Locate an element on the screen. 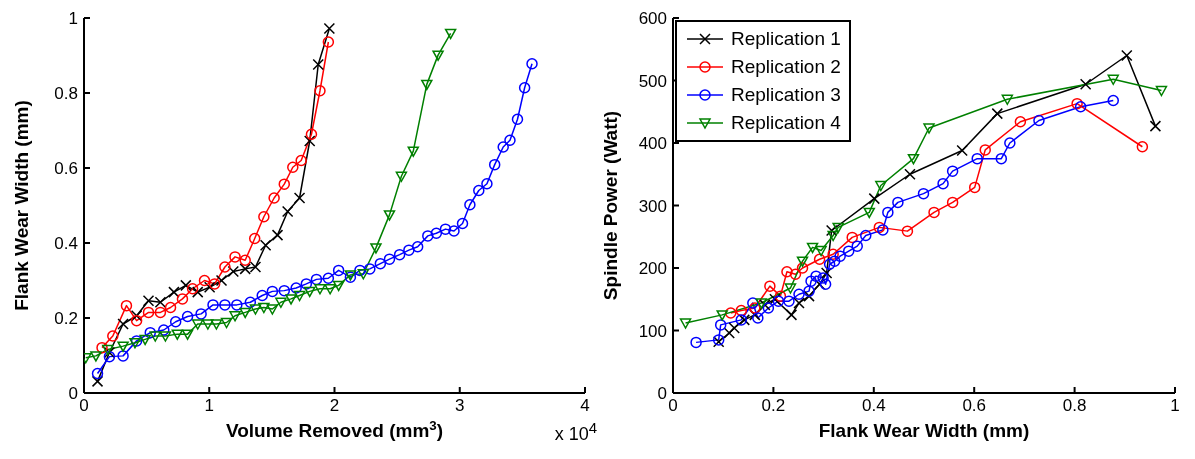  x-tick-label: 2 is located at coordinates (334, 406).